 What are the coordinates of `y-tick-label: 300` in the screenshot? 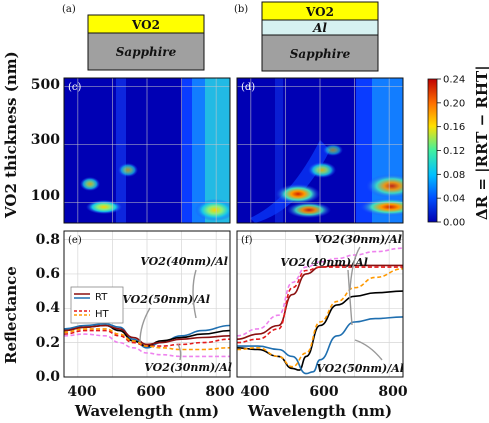 It's located at (45, 140).